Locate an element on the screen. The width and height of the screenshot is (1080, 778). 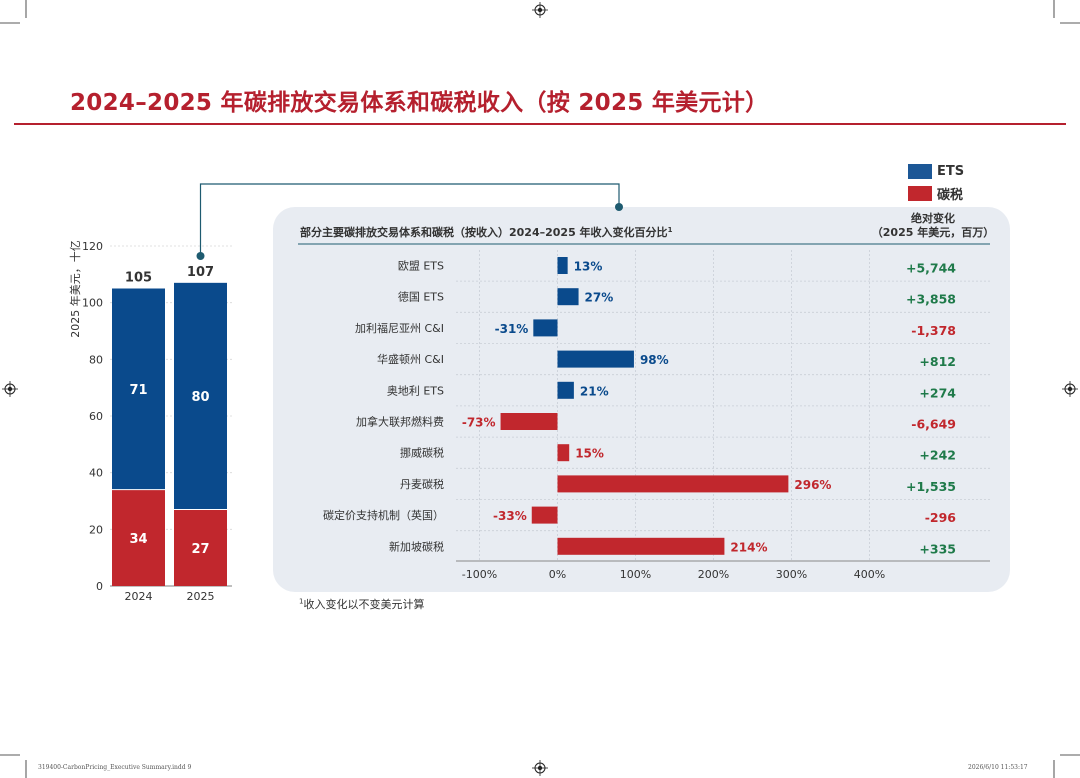
stack-y-tick-label: 20 is located at coordinates (96, 529).